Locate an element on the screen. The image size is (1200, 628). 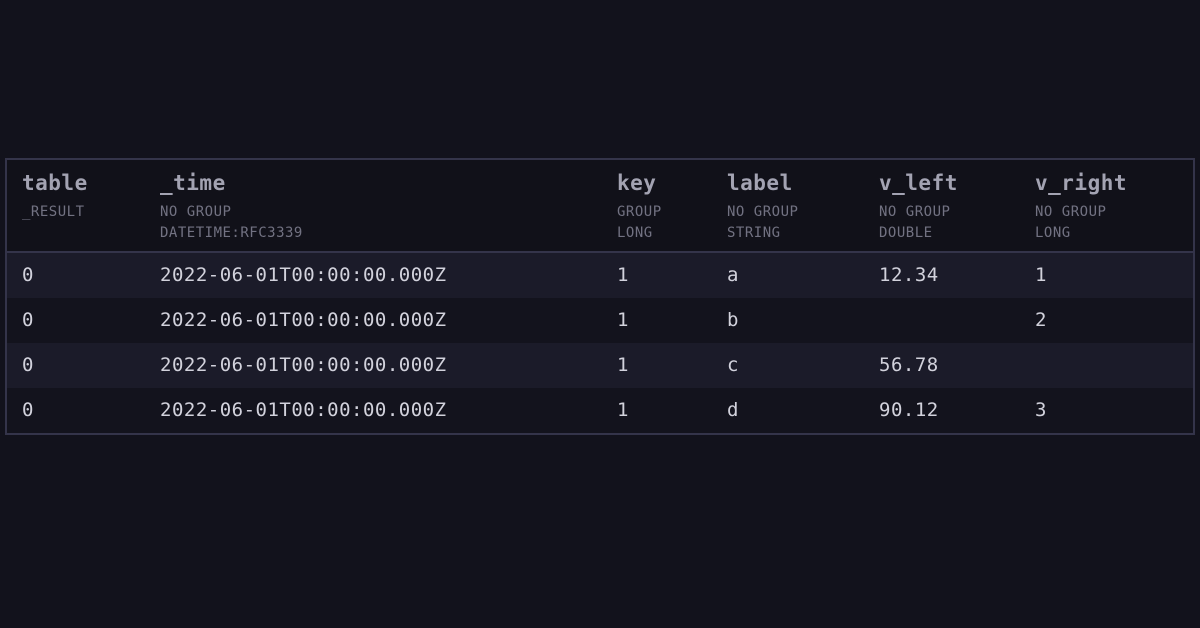
table-row: 0 2022-06-01T00:00:00.000Z 1 d 90.12 3 is located at coordinates (600, 410).